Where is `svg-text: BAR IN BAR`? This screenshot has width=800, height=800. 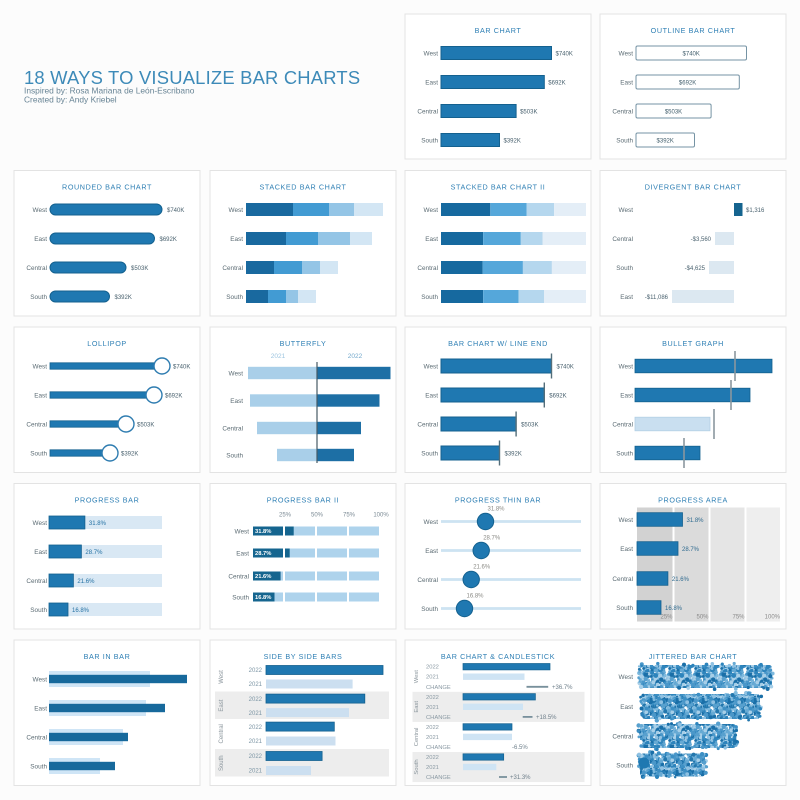
svg-text: BAR IN BAR is located at coordinates (107, 656).